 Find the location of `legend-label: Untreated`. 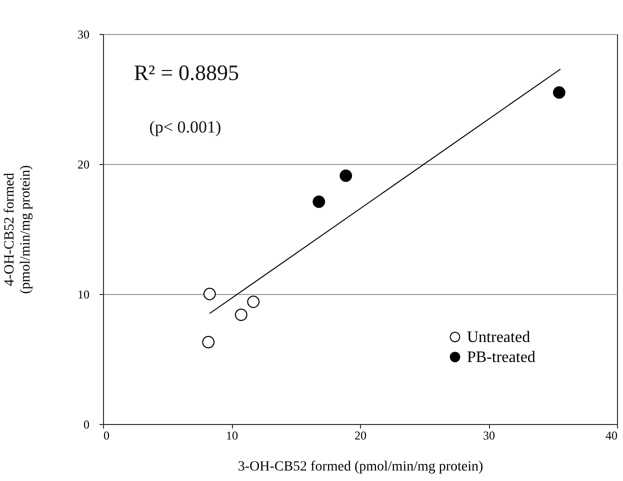

legend-label: Untreated is located at coordinates (498, 337).